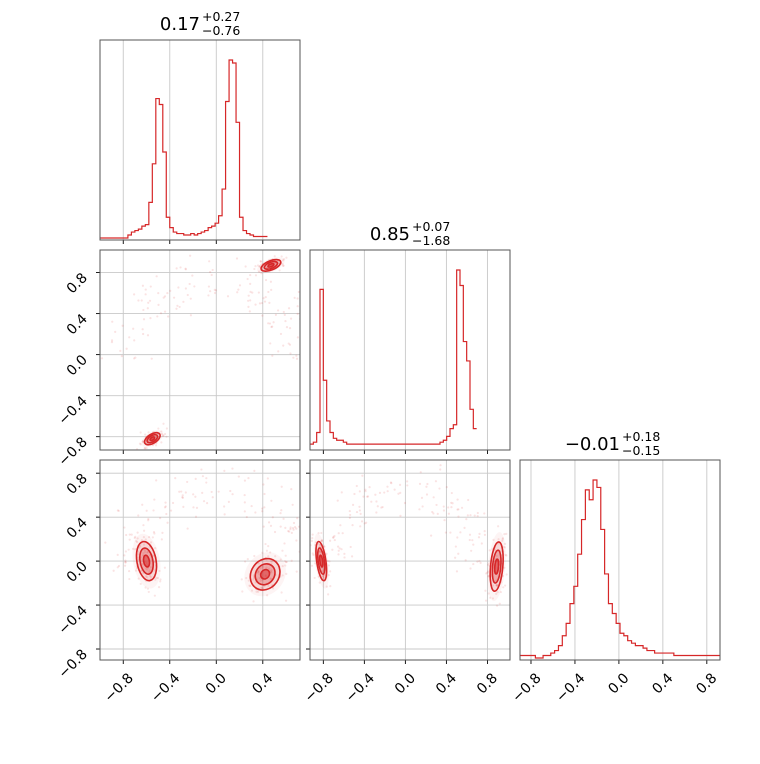 The image size is (760, 764). What do you see at coordinates (613, 443) in the screenshot?
I see `panel-title-2: −0.01 +0.18−0.15` at bounding box center [613, 443].